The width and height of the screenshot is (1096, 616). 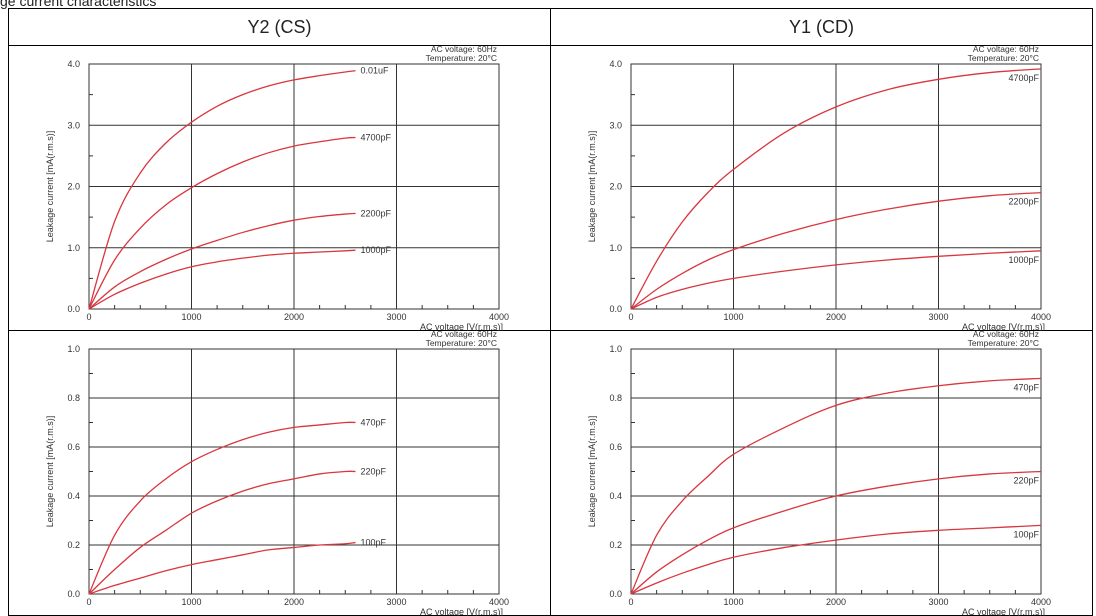 I want to click on page-title: ge current characteristics, so click(x=78, y=4).